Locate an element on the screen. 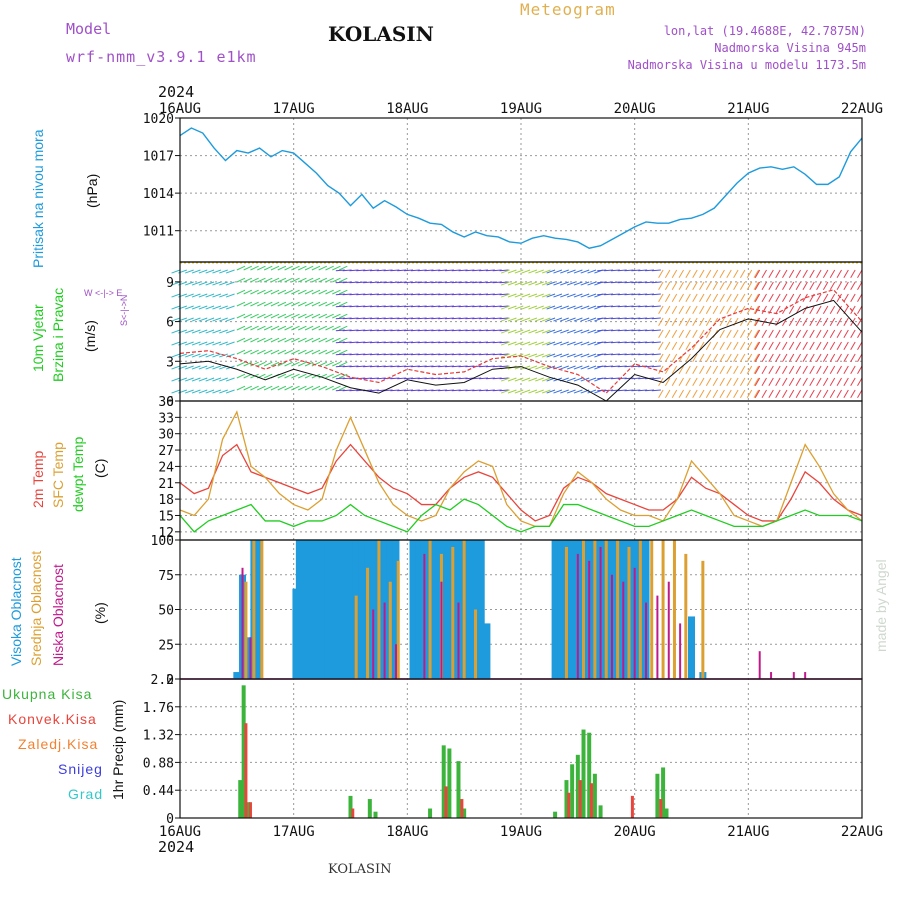 The height and width of the screenshot is (900, 900). low-cloud-bar is located at coordinates (668, 630).